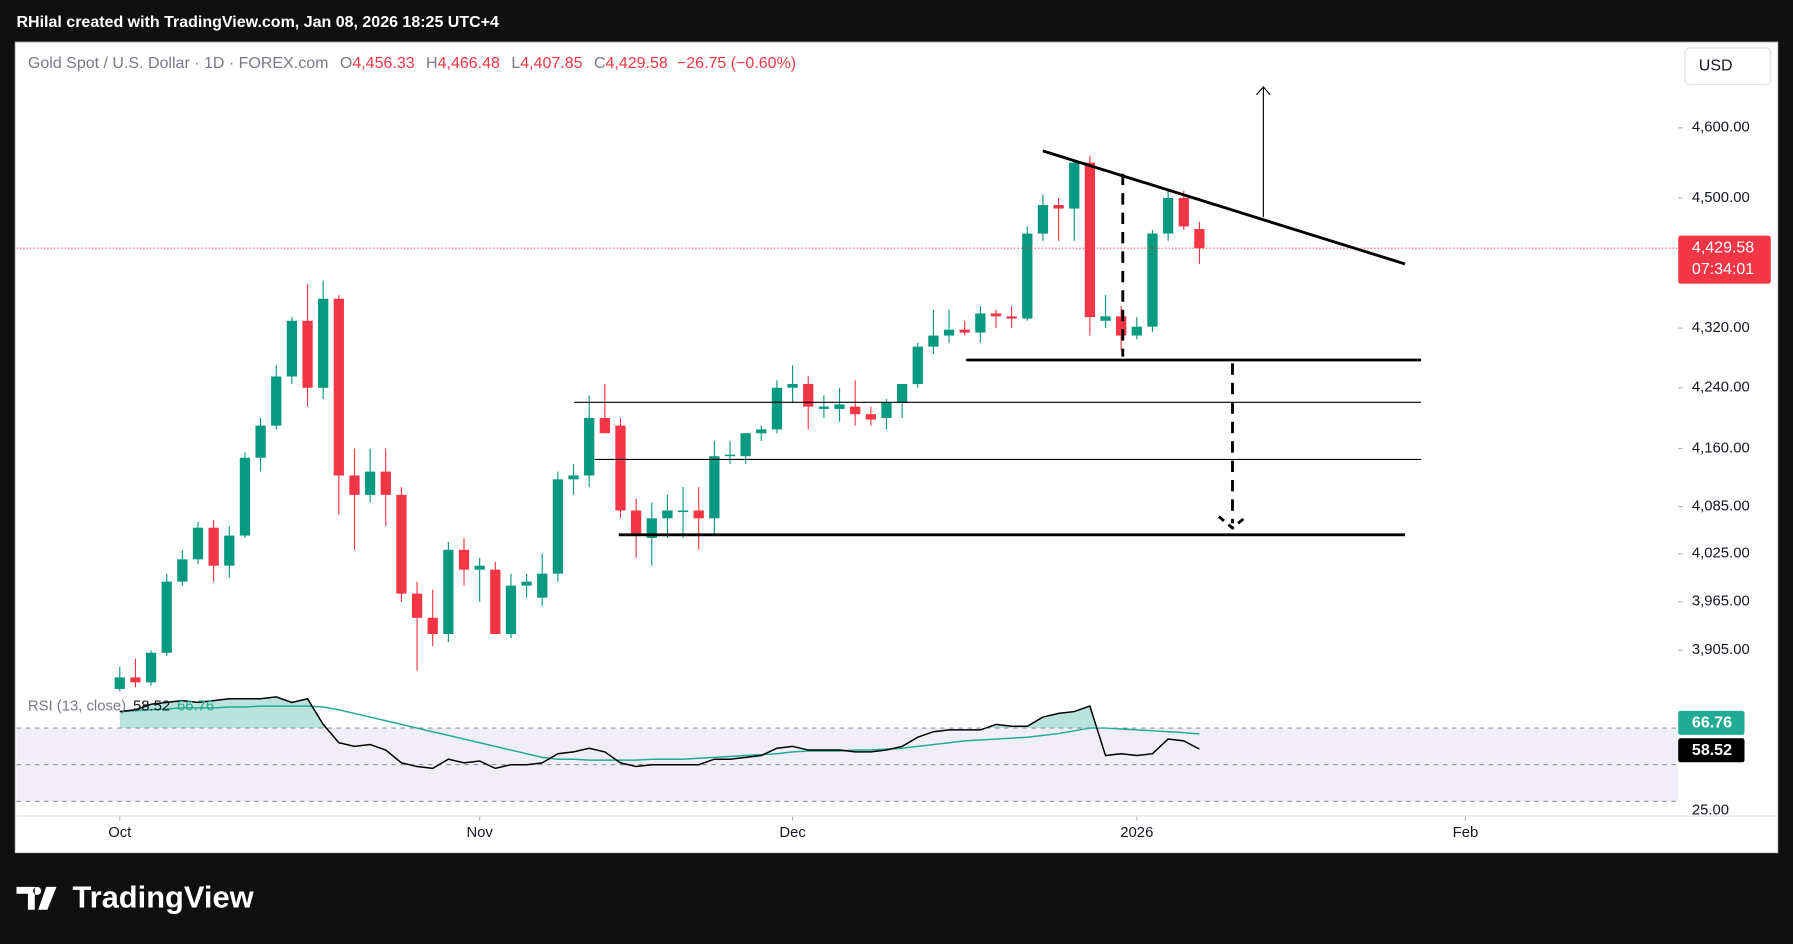 The height and width of the screenshot is (944, 1793). Describe the element at coordinates (469, 63) in the screenshot. I see `legend-value: 4,466.48` at that location.